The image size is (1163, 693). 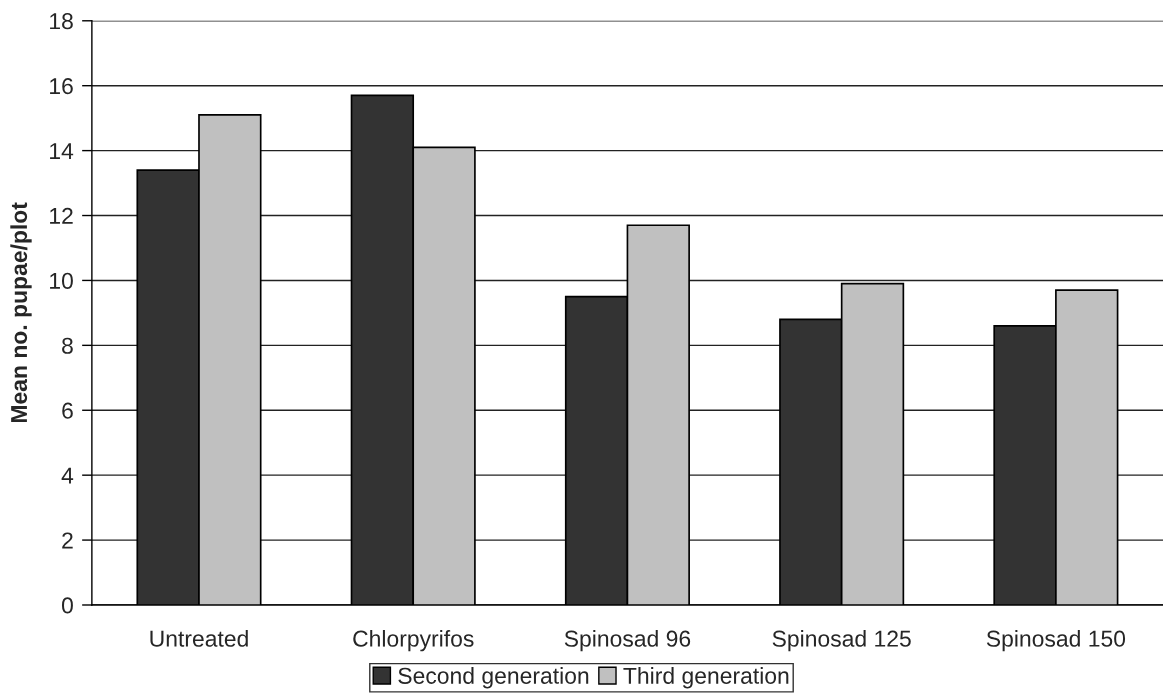 I want to click on y-tick-label: 10, so click(x=61, y=280).